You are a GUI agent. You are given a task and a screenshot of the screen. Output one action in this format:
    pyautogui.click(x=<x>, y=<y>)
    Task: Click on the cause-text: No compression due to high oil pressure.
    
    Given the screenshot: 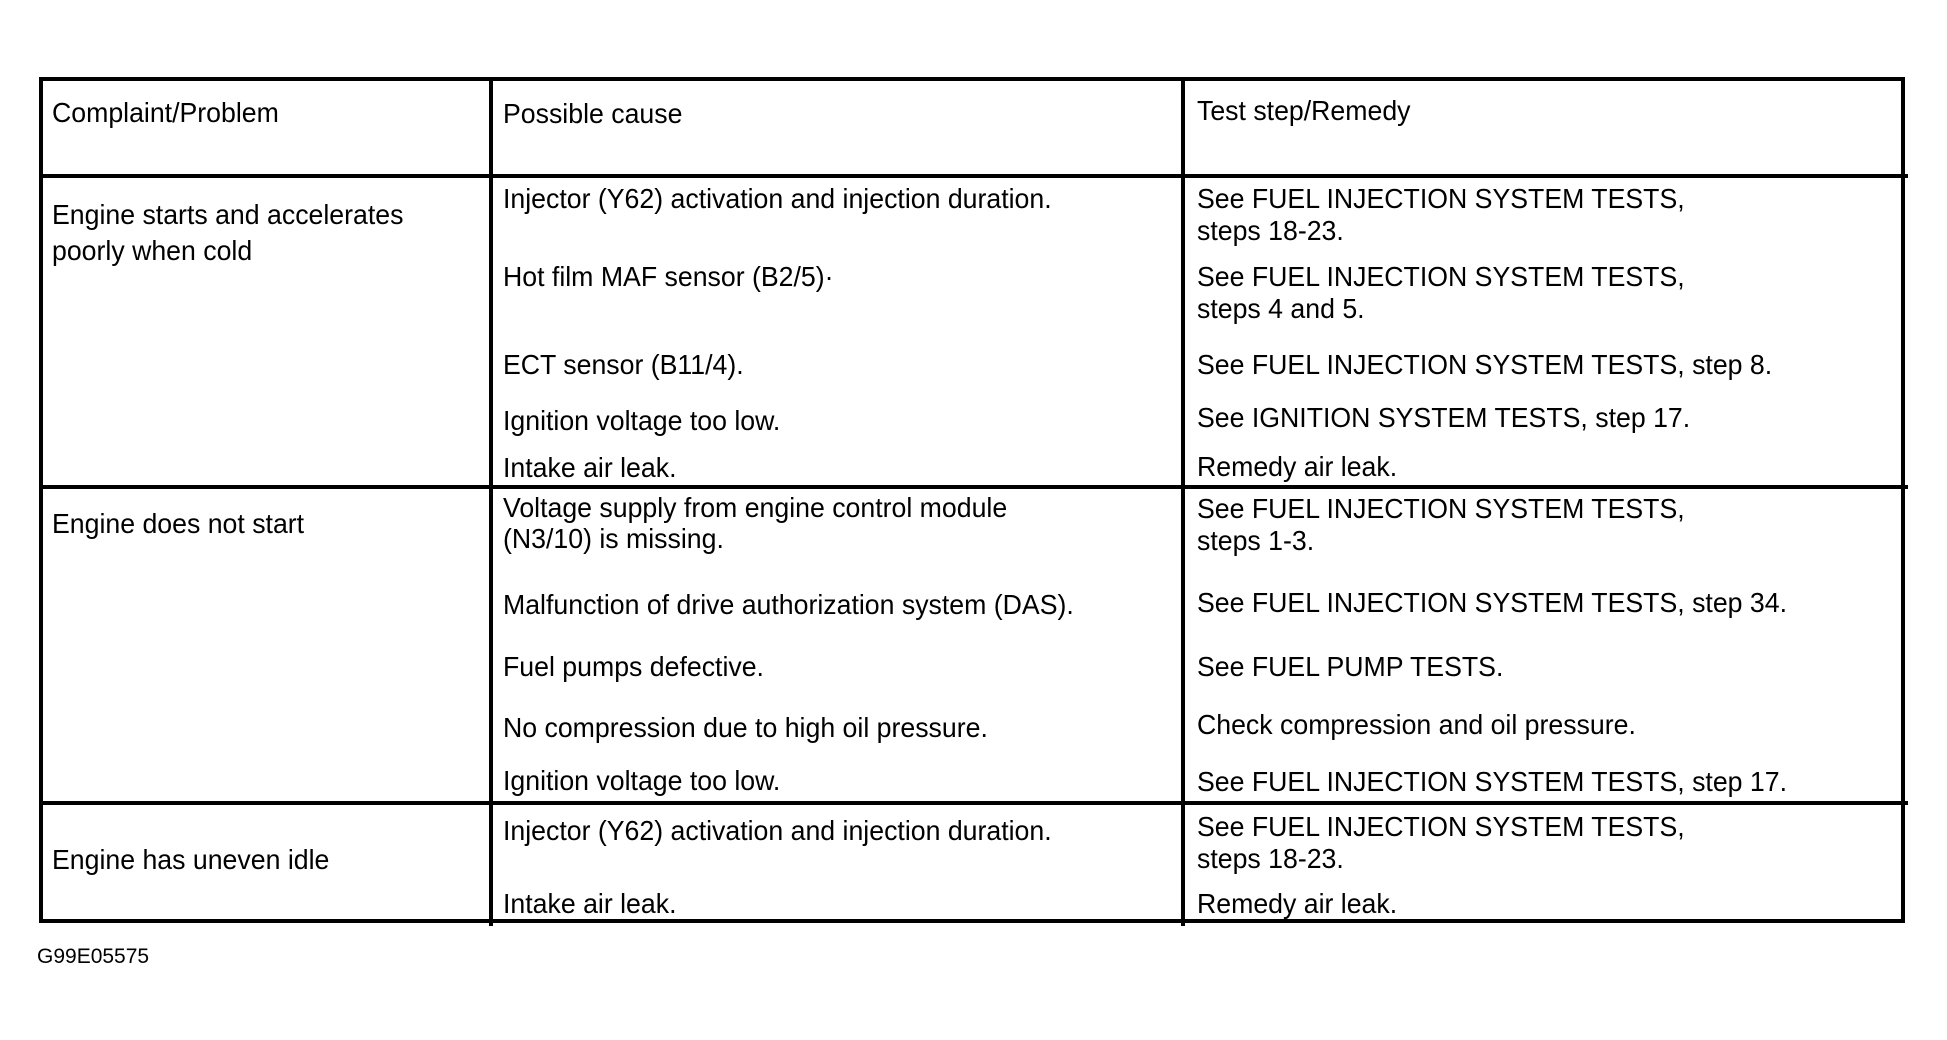 What is the action you would take?
    pyautogui.click(x=745, y=727)
    